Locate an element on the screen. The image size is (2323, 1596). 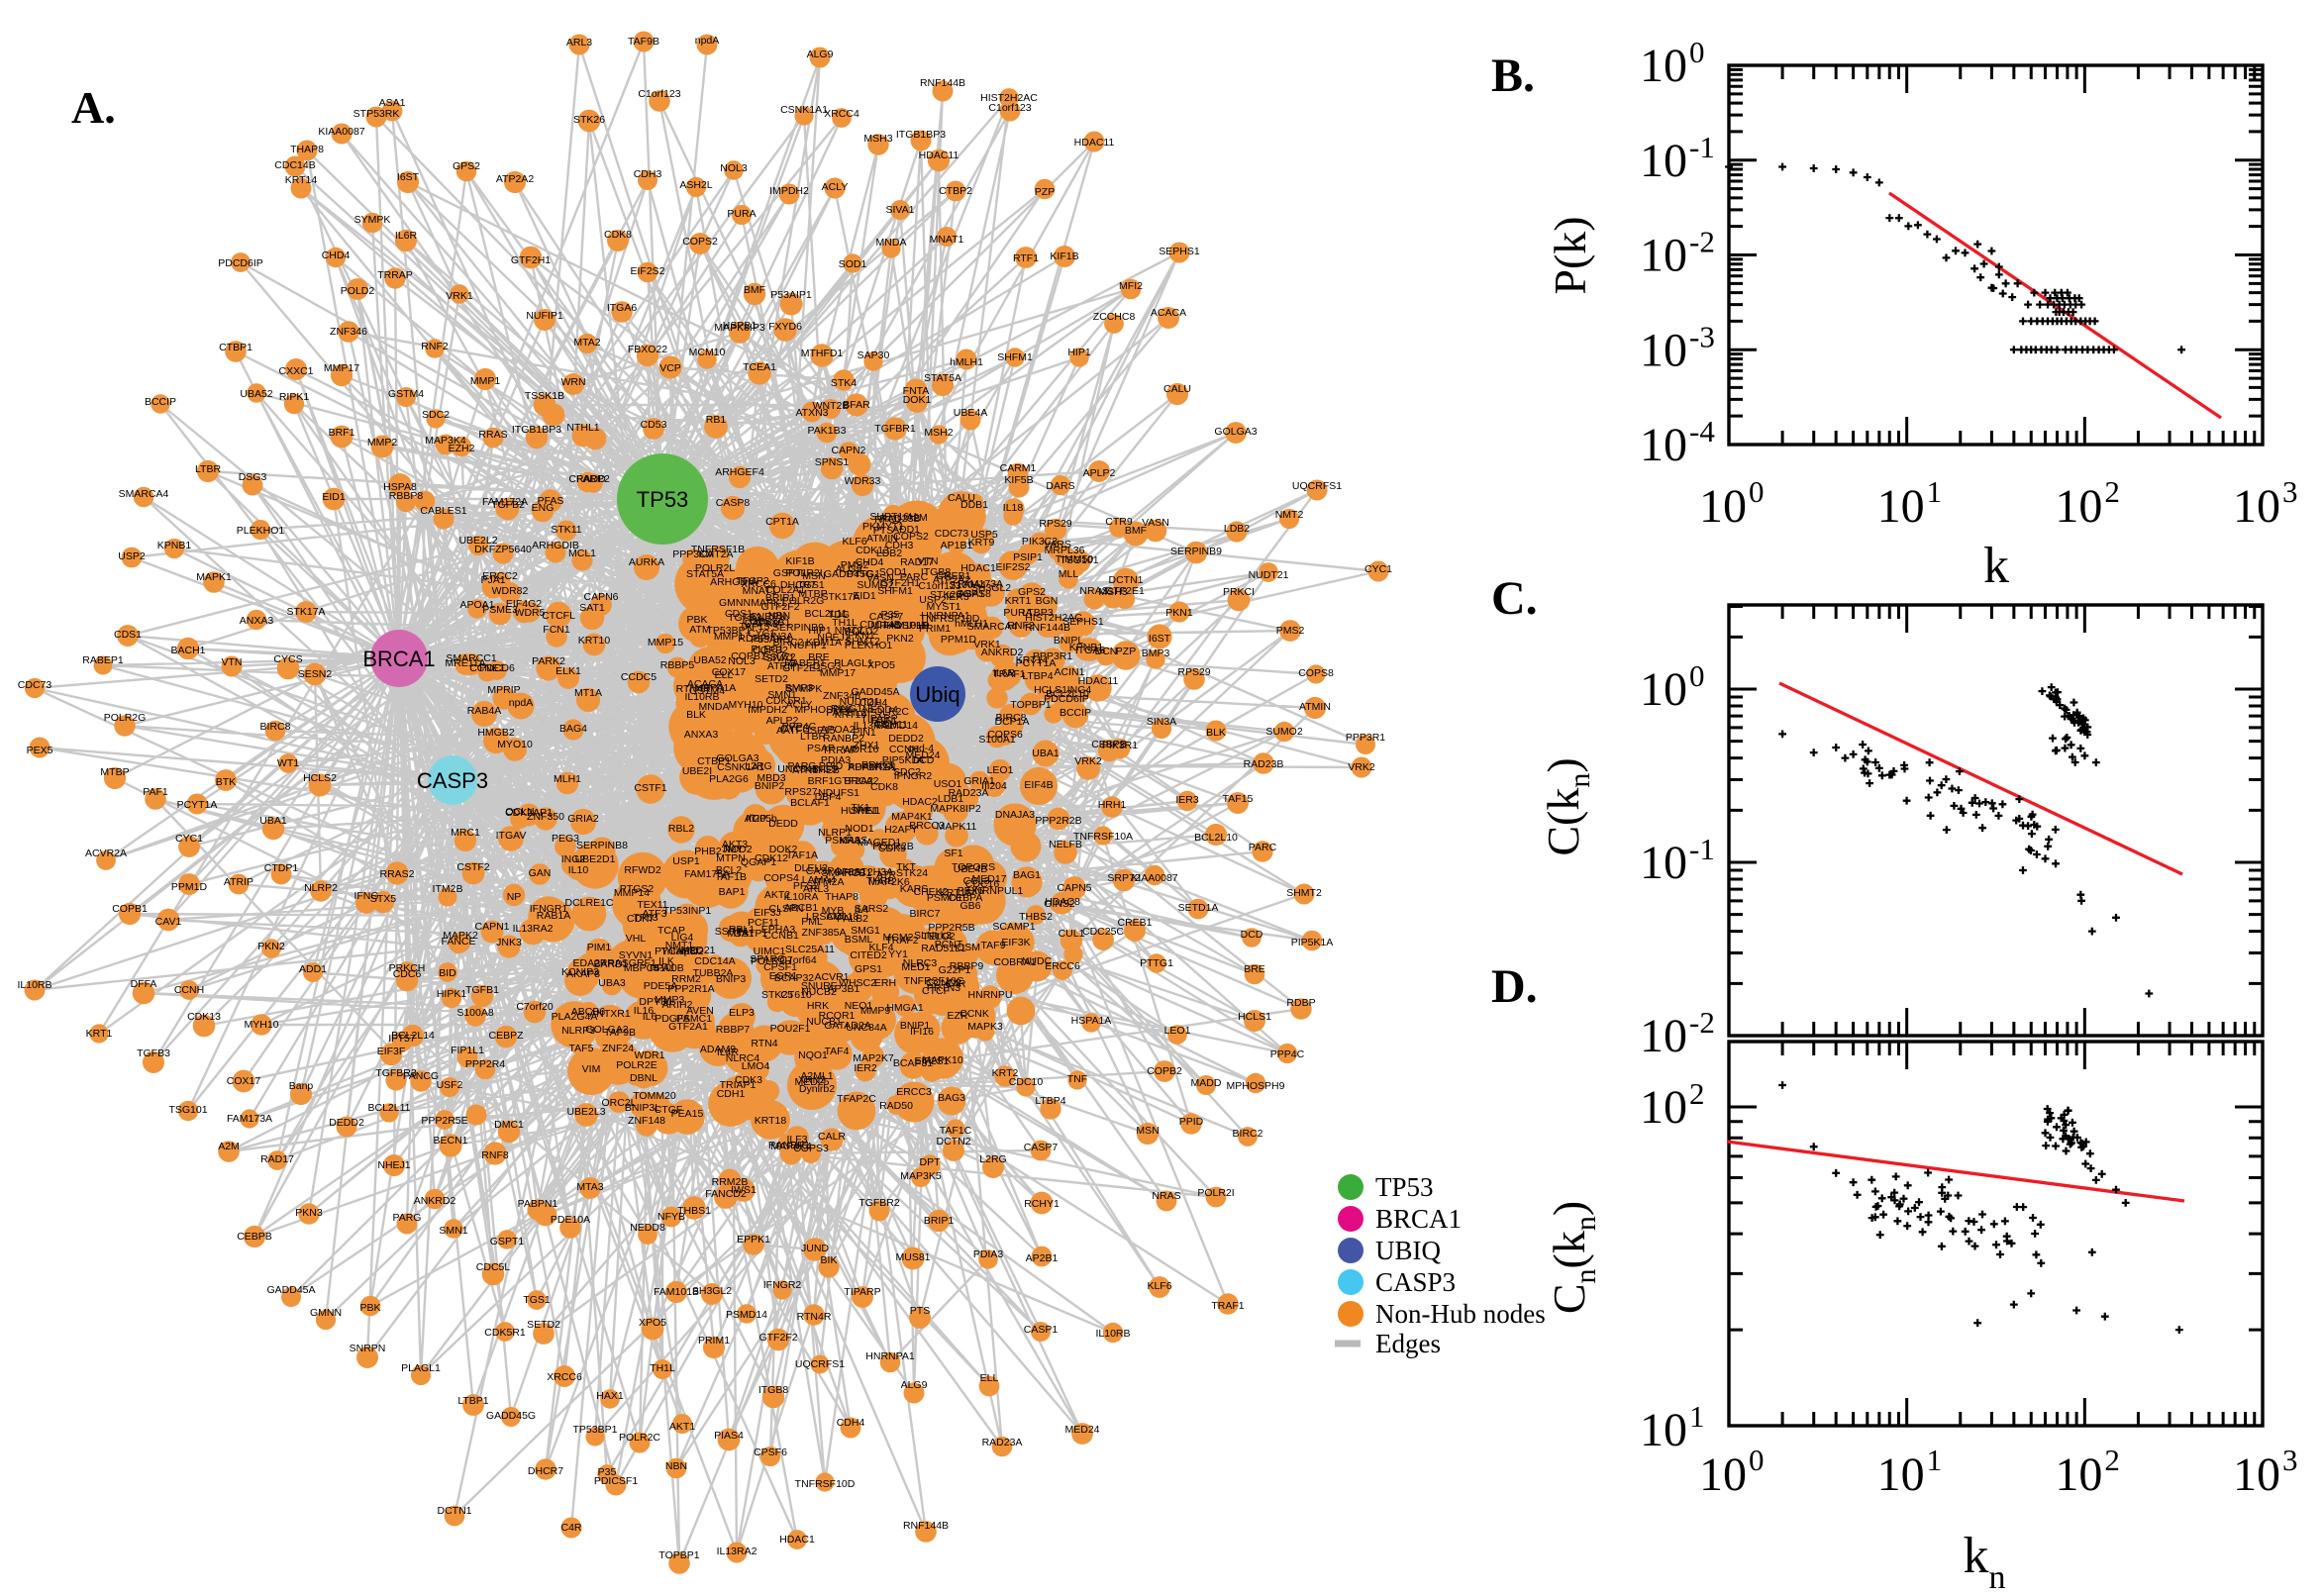
svg-text: PEG3 is located at coordinates (566, 839).